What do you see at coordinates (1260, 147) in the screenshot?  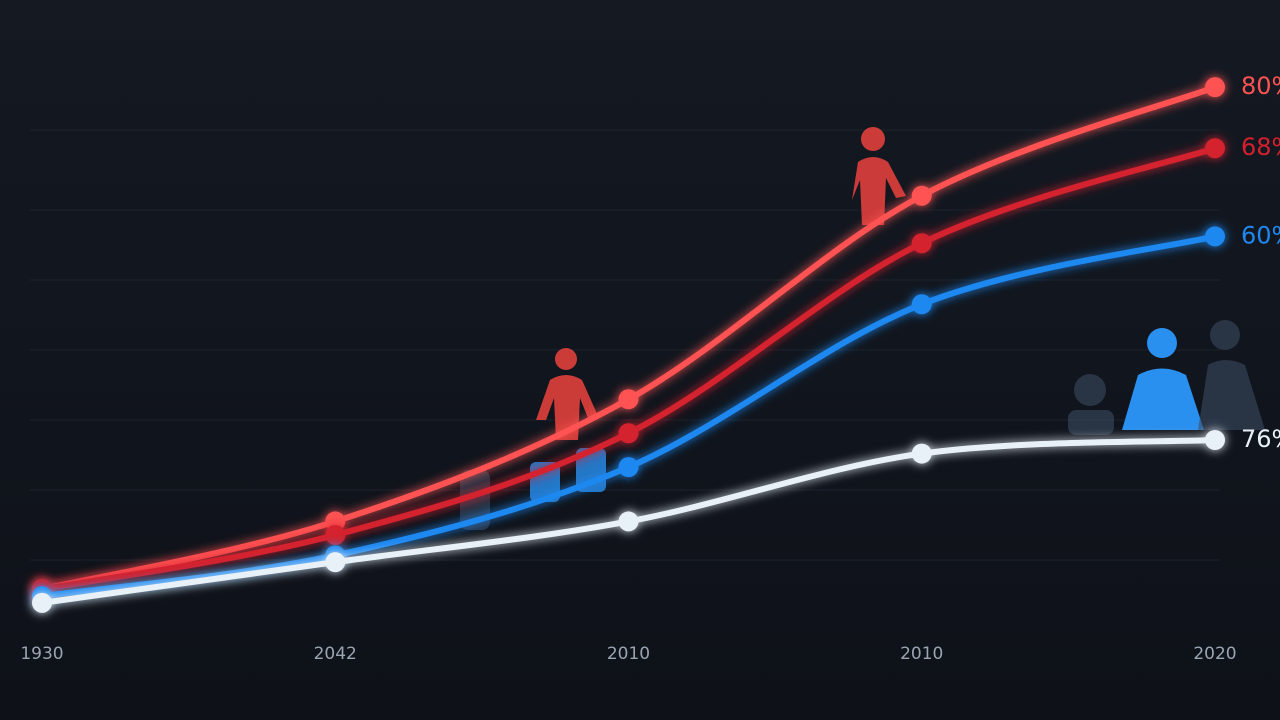 I see `annotation: 68%` at bounding box center [1260, 147].